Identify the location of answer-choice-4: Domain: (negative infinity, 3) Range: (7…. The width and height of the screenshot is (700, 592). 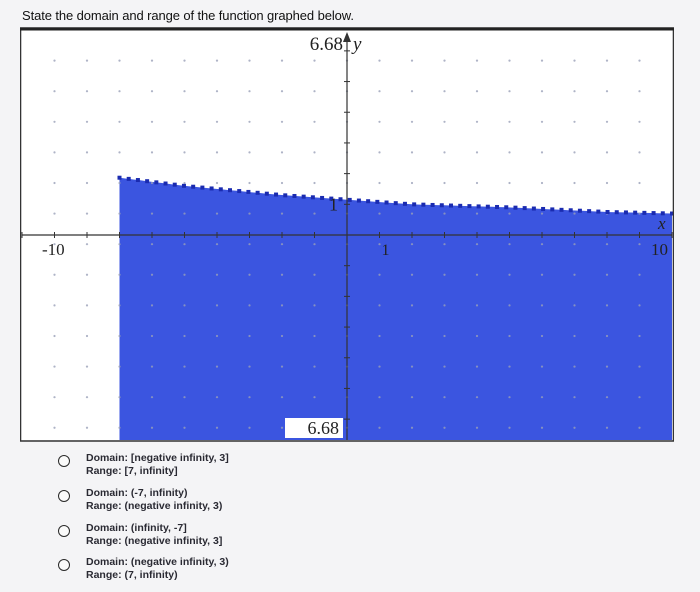
(258, 574).